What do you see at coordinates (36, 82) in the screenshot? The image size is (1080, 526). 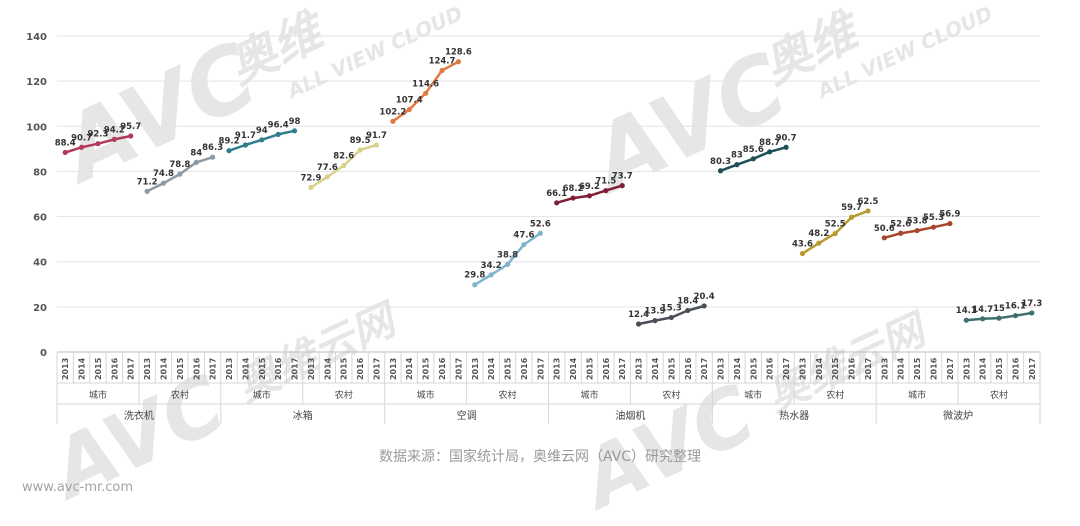 I see `y-tick-label: 120` at bounding box center [36, 82].